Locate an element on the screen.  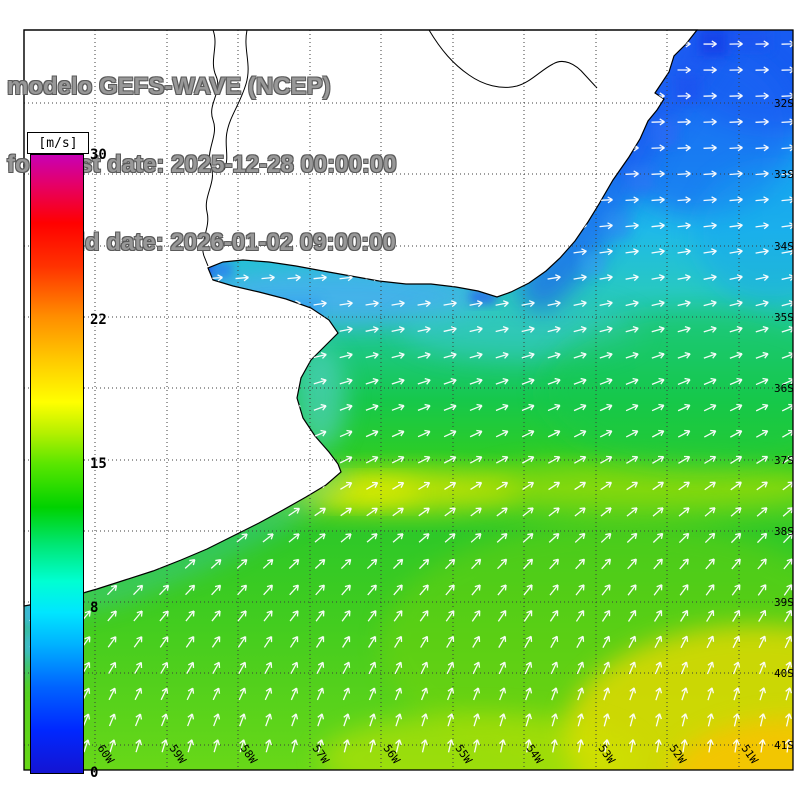
model-grid-cell is located at coordinates (749, 40).